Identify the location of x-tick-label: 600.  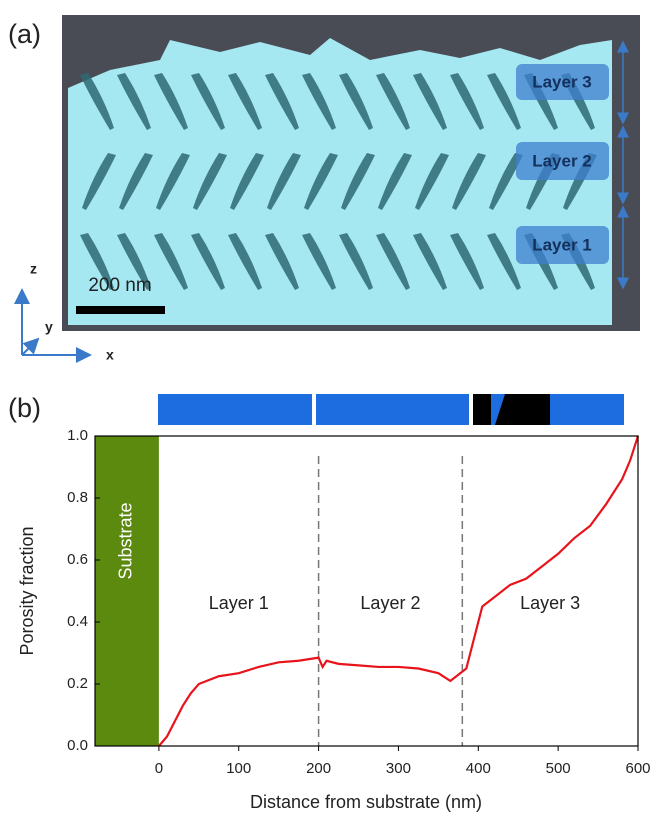
(637, 768).